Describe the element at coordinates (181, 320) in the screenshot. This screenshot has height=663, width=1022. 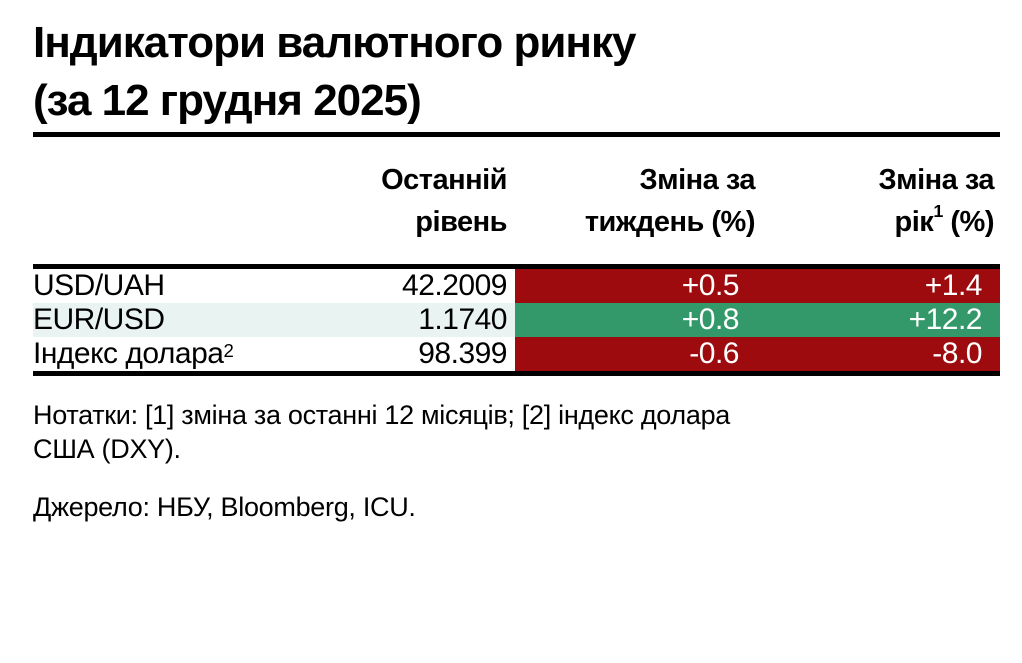
I see `instrument-label: EUR/USD` at that location.